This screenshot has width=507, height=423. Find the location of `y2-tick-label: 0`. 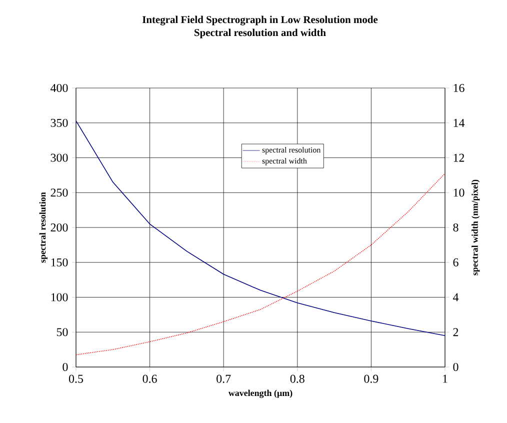

y2-tick-label: 0 is located at coordinates (455, 367).